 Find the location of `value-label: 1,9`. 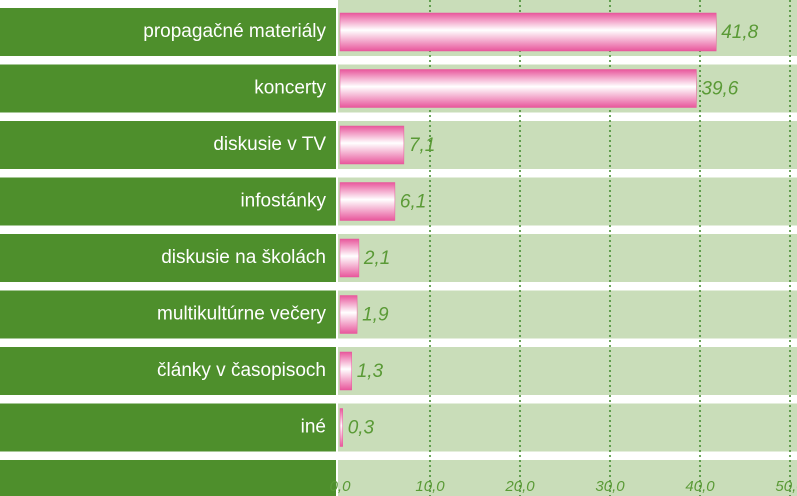

value-label: 1,9 is located at coordinates (375, 315).